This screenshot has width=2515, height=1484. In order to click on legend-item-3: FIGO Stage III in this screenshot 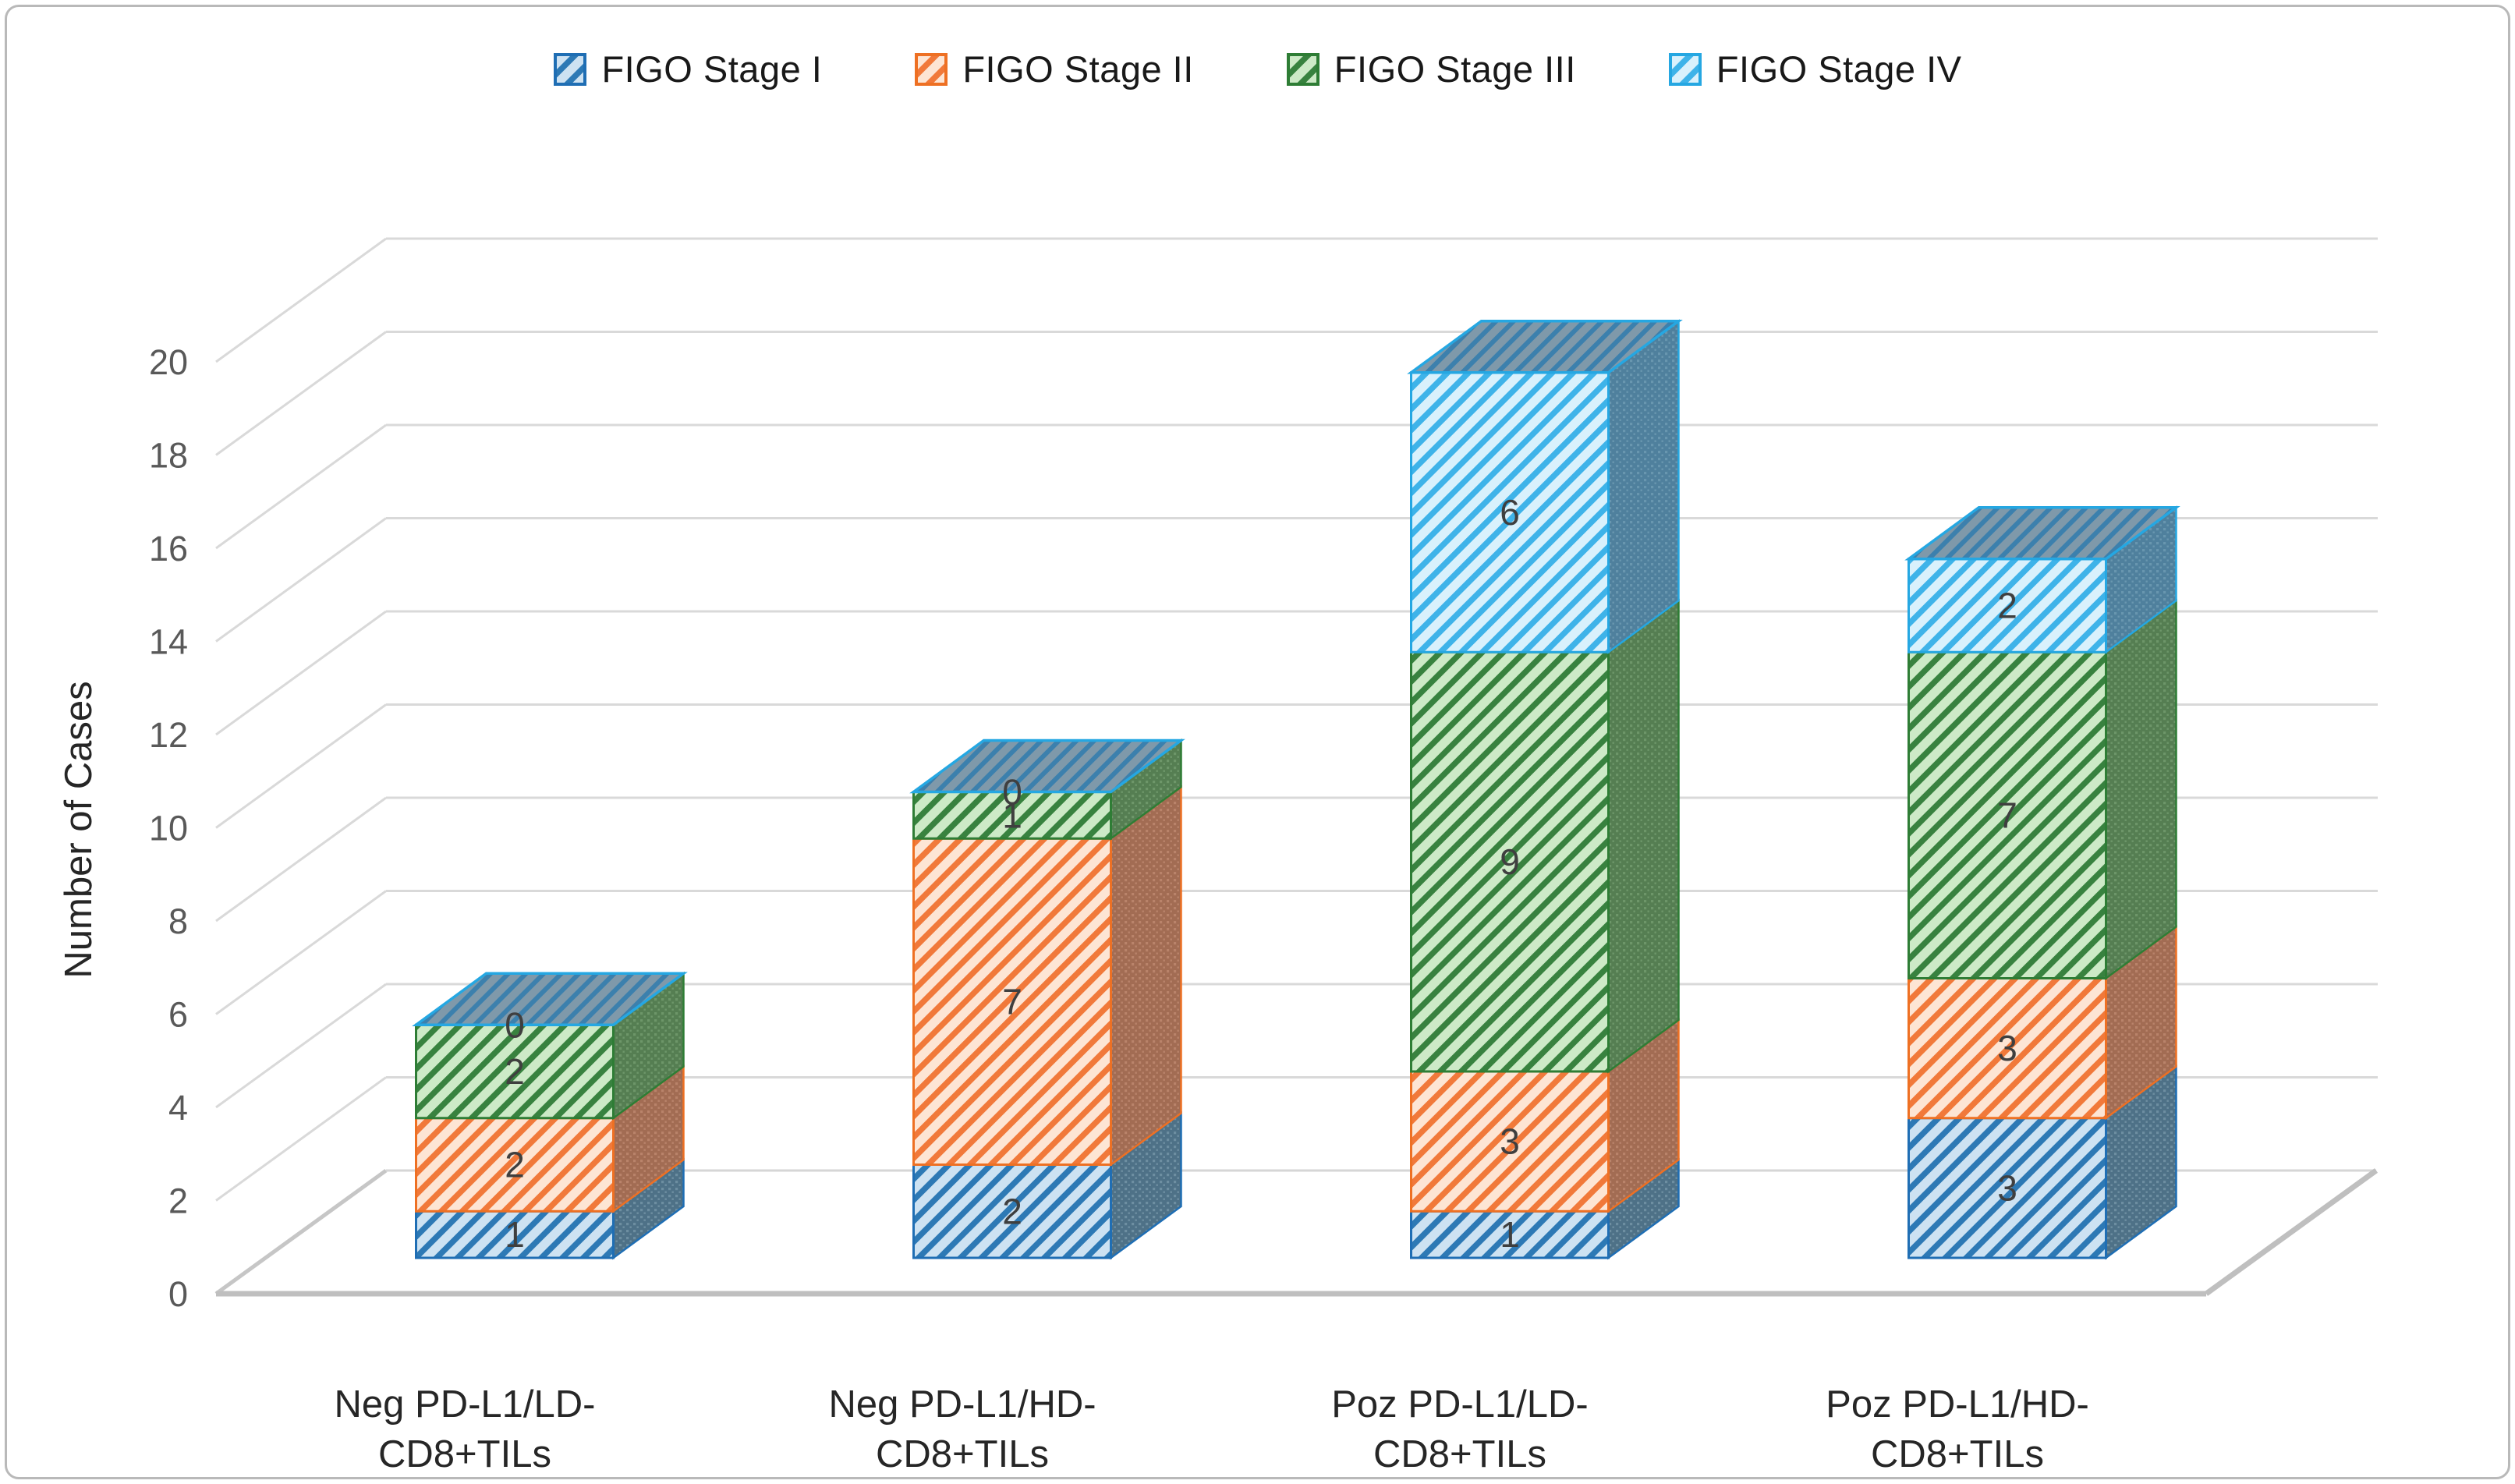, I will do `click(1431, 69)`.